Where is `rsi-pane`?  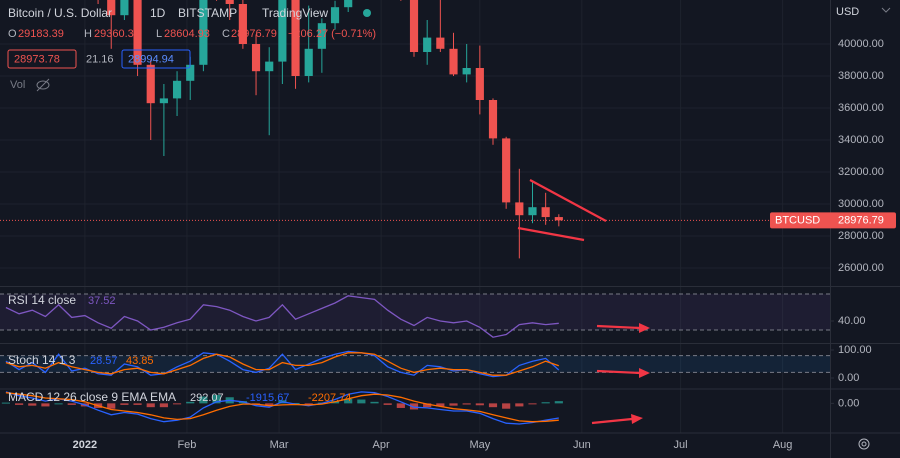 rsi-pane is located at coordinates (415, 315).